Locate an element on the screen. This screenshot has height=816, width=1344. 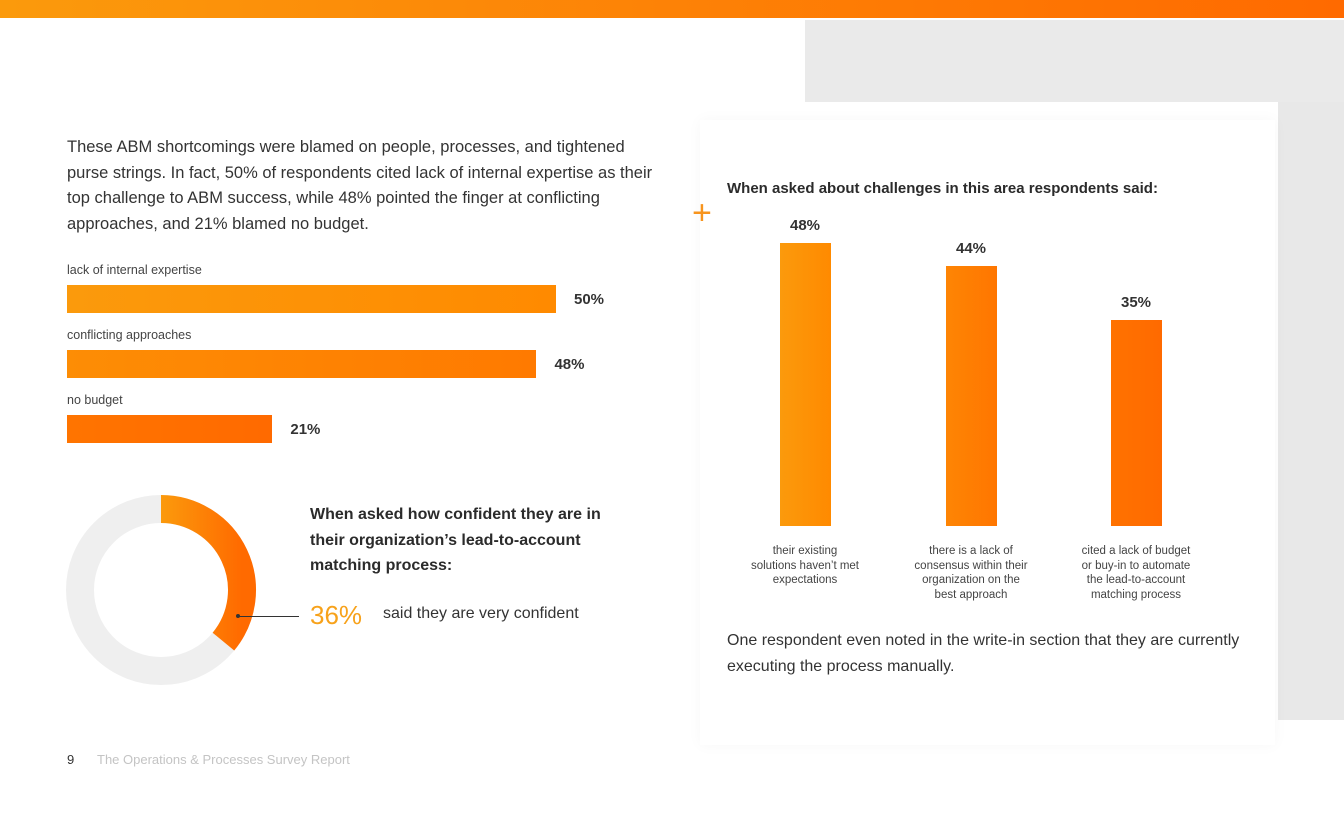
category-line: solutions haven’t met is located at coordinates (805, 565).